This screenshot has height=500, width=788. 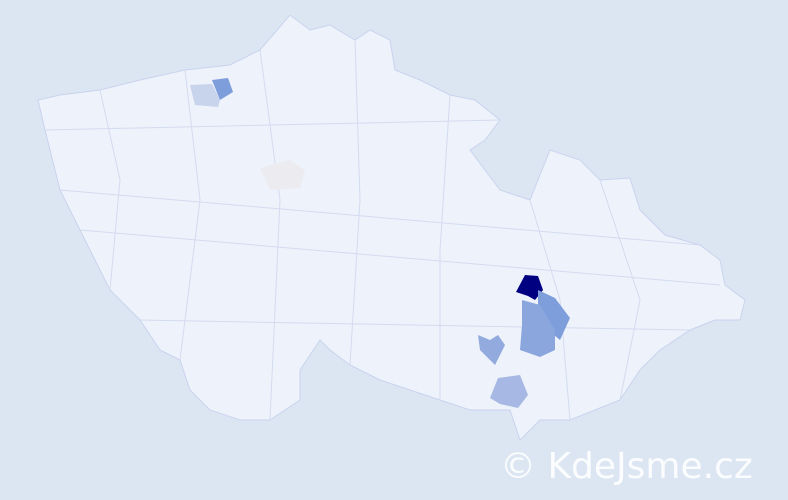 What do you see at coordinates (282, 175) in the screenshot?
I see `district-central` at bounding box center [282, 175].